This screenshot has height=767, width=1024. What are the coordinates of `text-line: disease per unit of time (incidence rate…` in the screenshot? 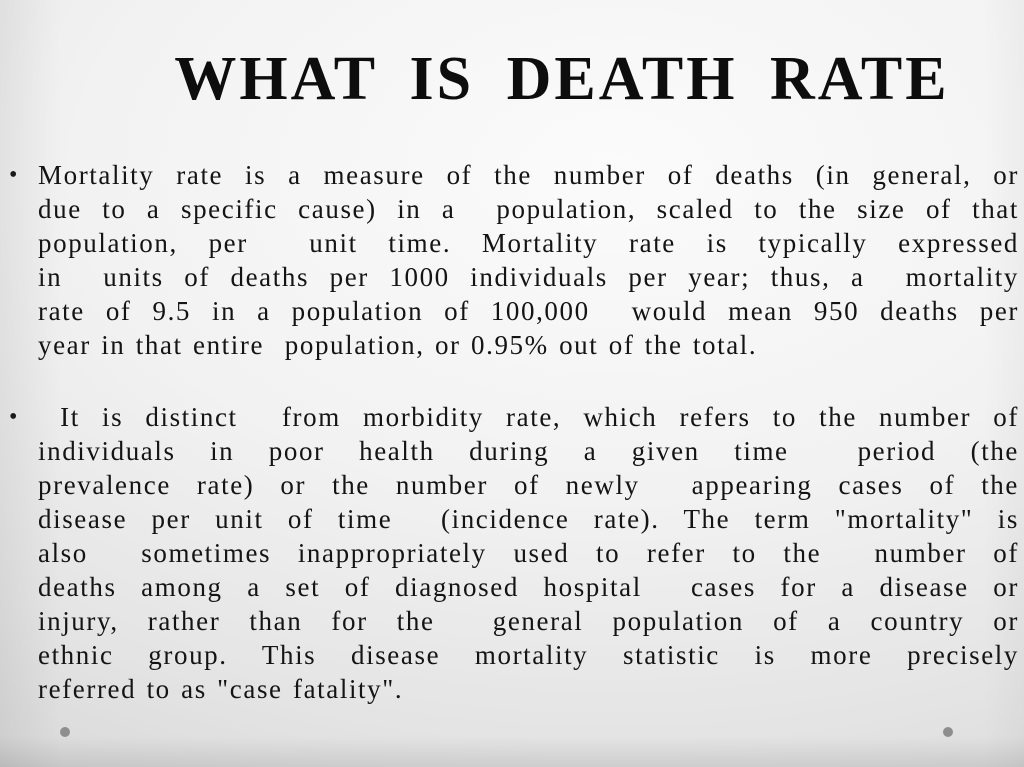 It's located at (528, 519).